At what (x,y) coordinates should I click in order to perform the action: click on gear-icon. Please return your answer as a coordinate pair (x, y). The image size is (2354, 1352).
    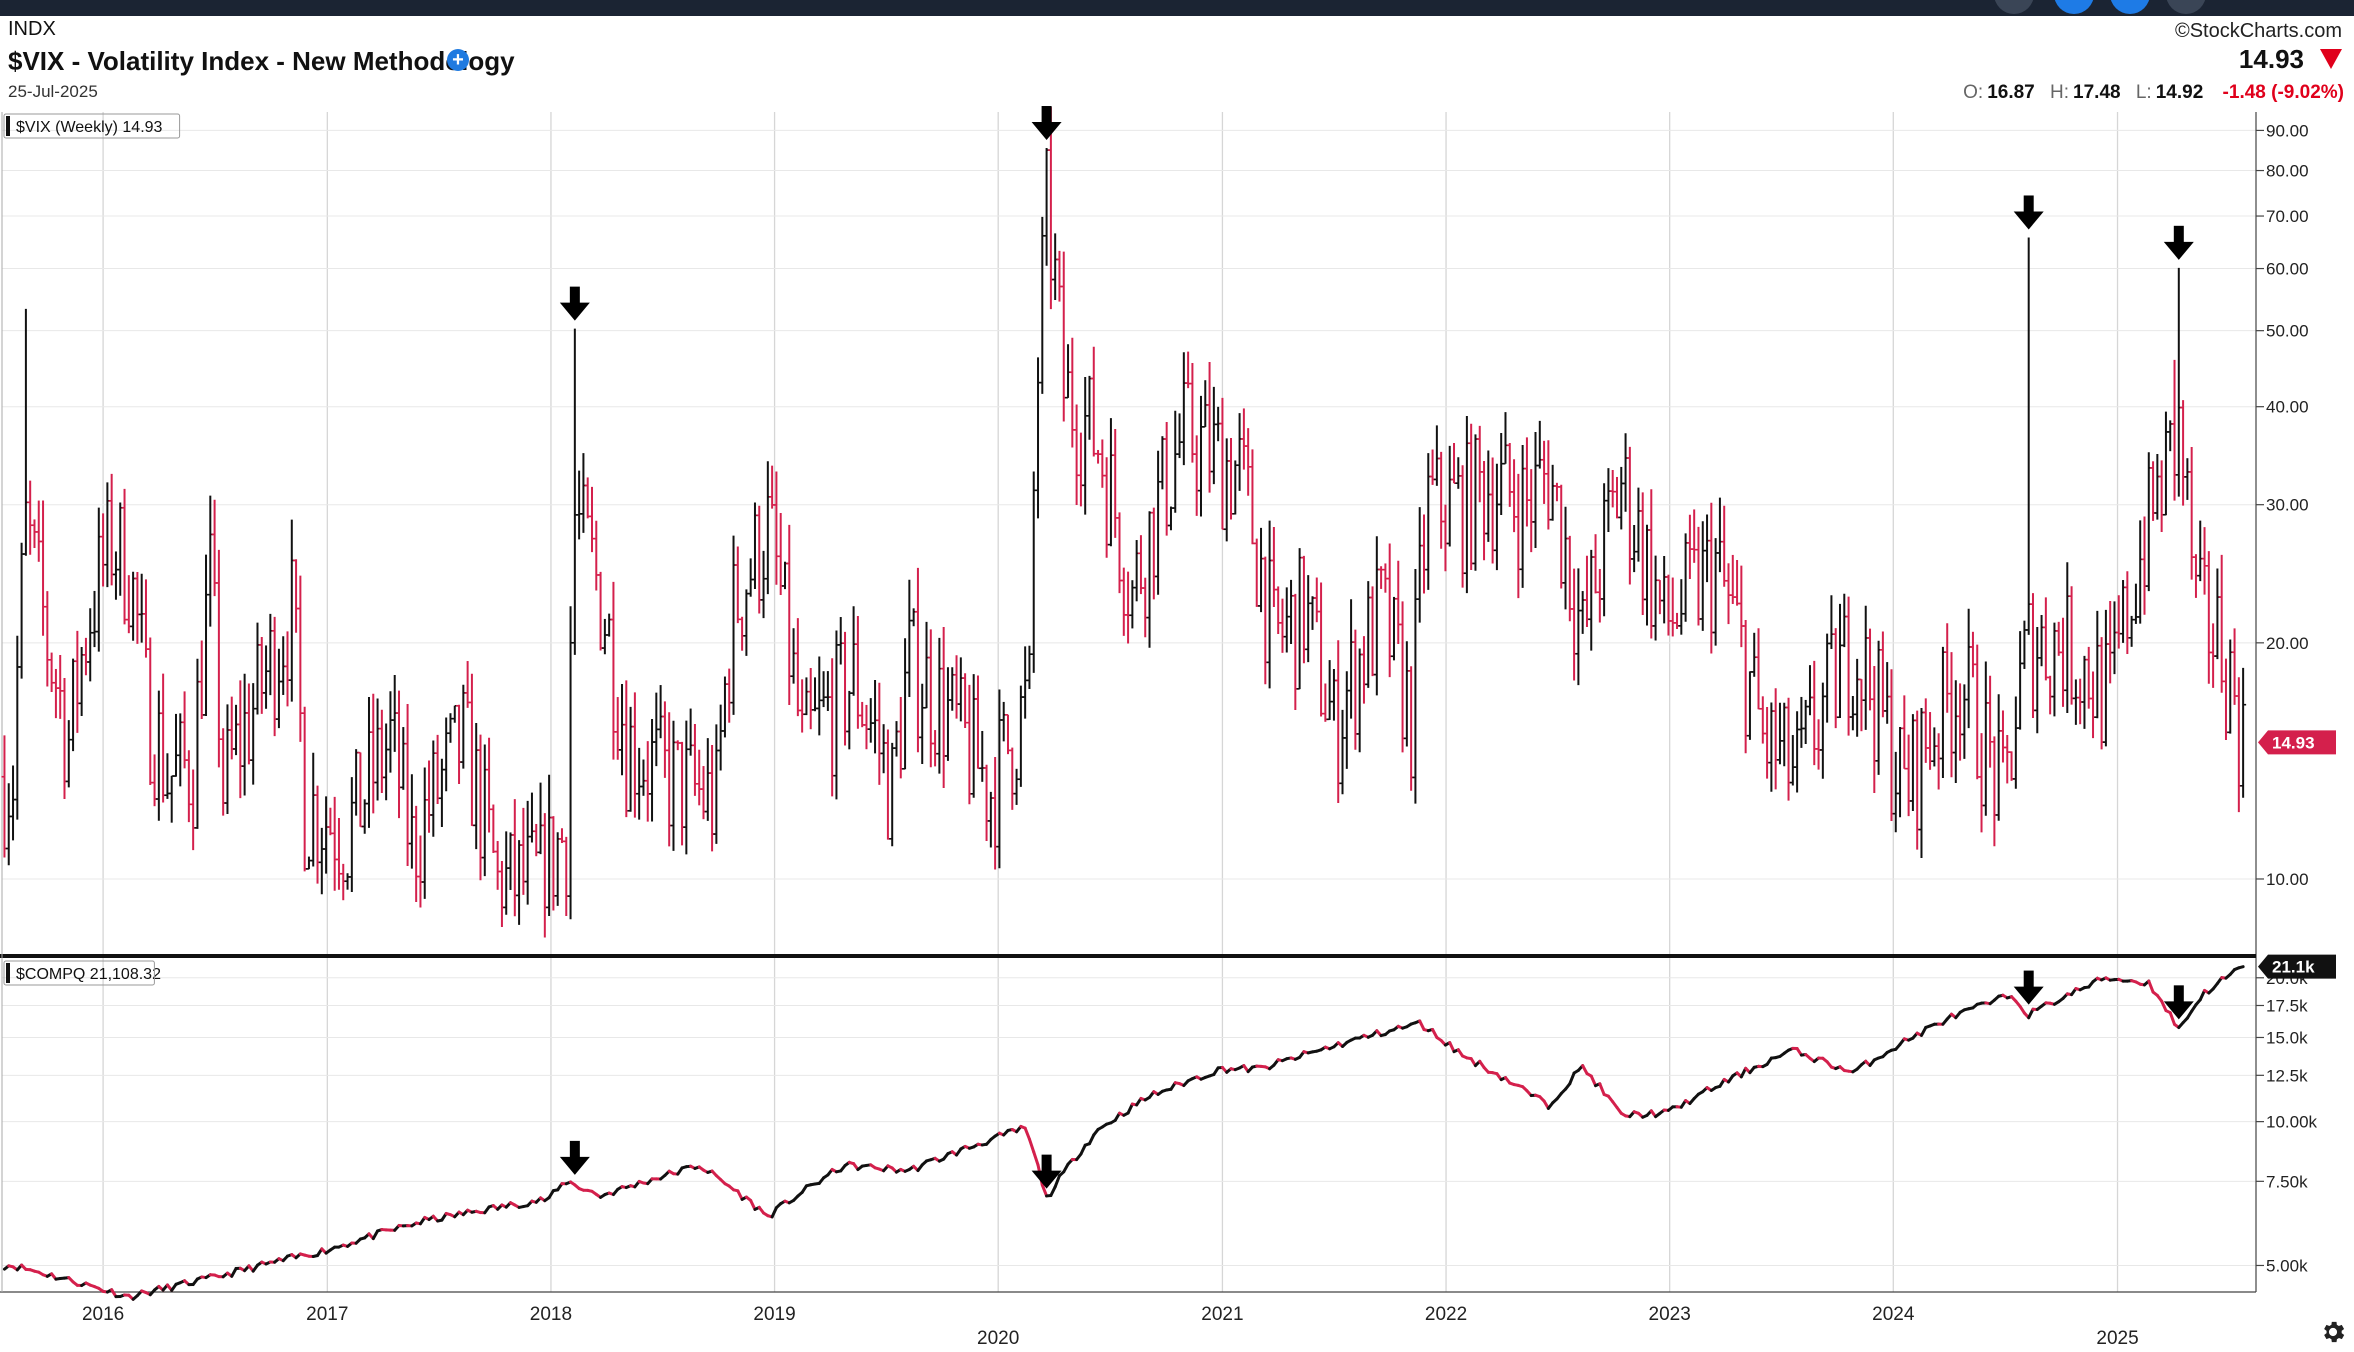
    Looking at the image, I should click on (2333, 1332).